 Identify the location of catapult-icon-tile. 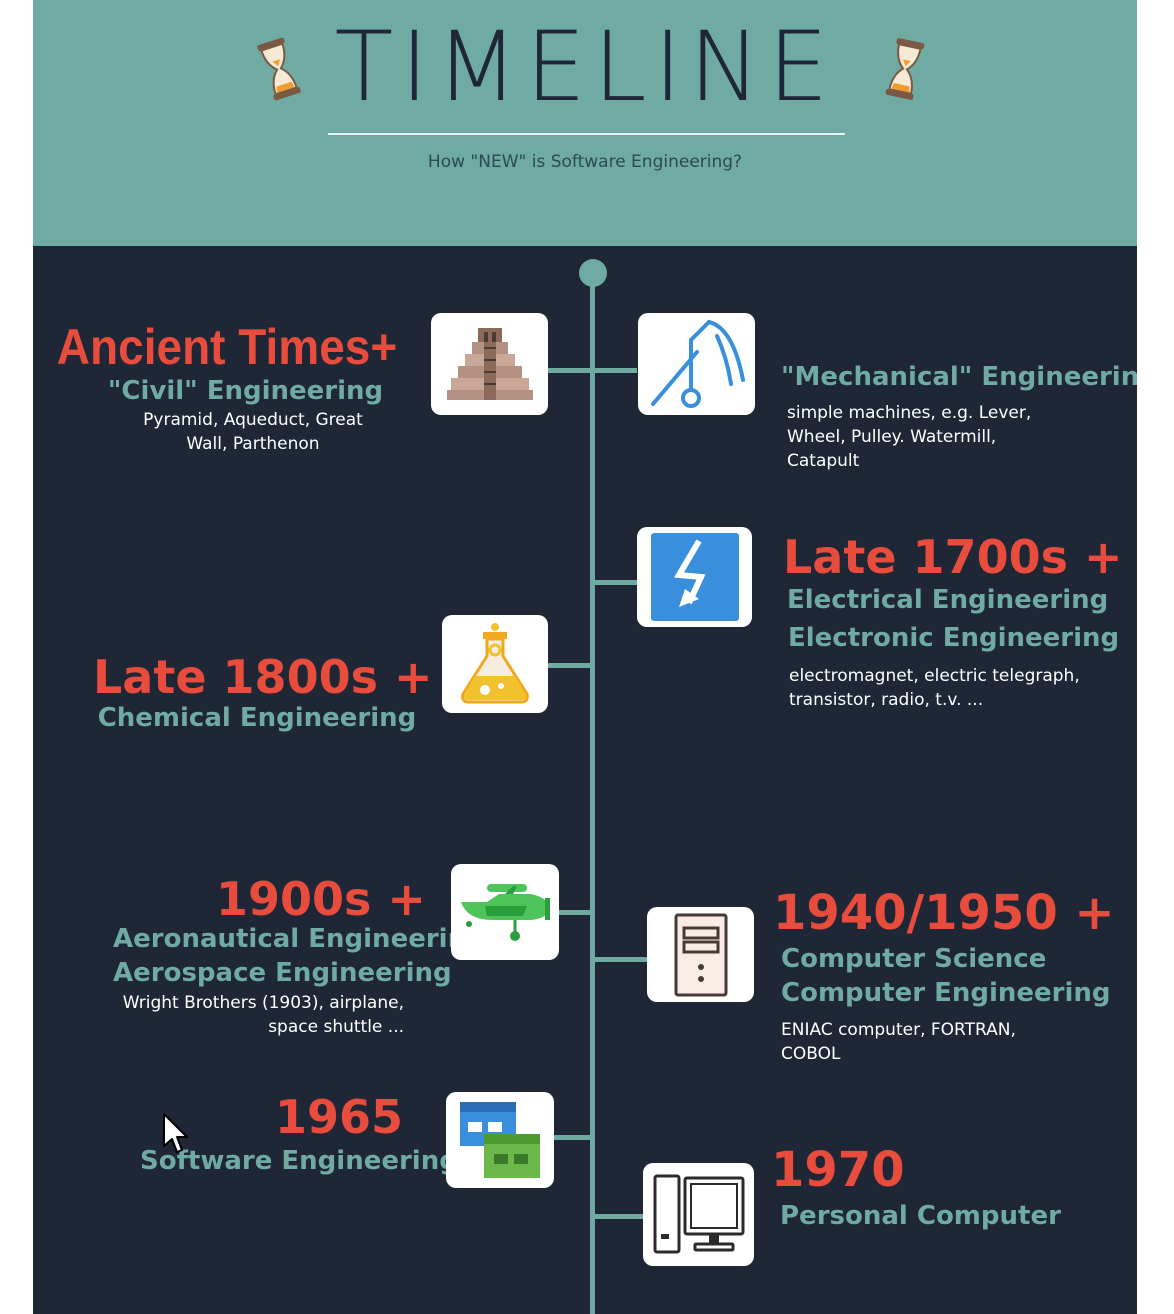
(696, 364).